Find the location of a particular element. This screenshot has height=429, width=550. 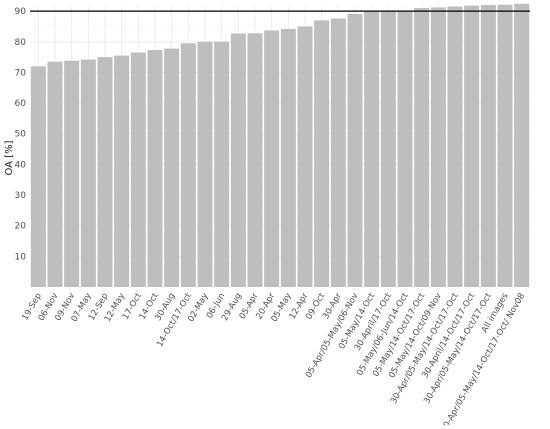

y-tick-label: 90 is located at coordinates (21, 12).